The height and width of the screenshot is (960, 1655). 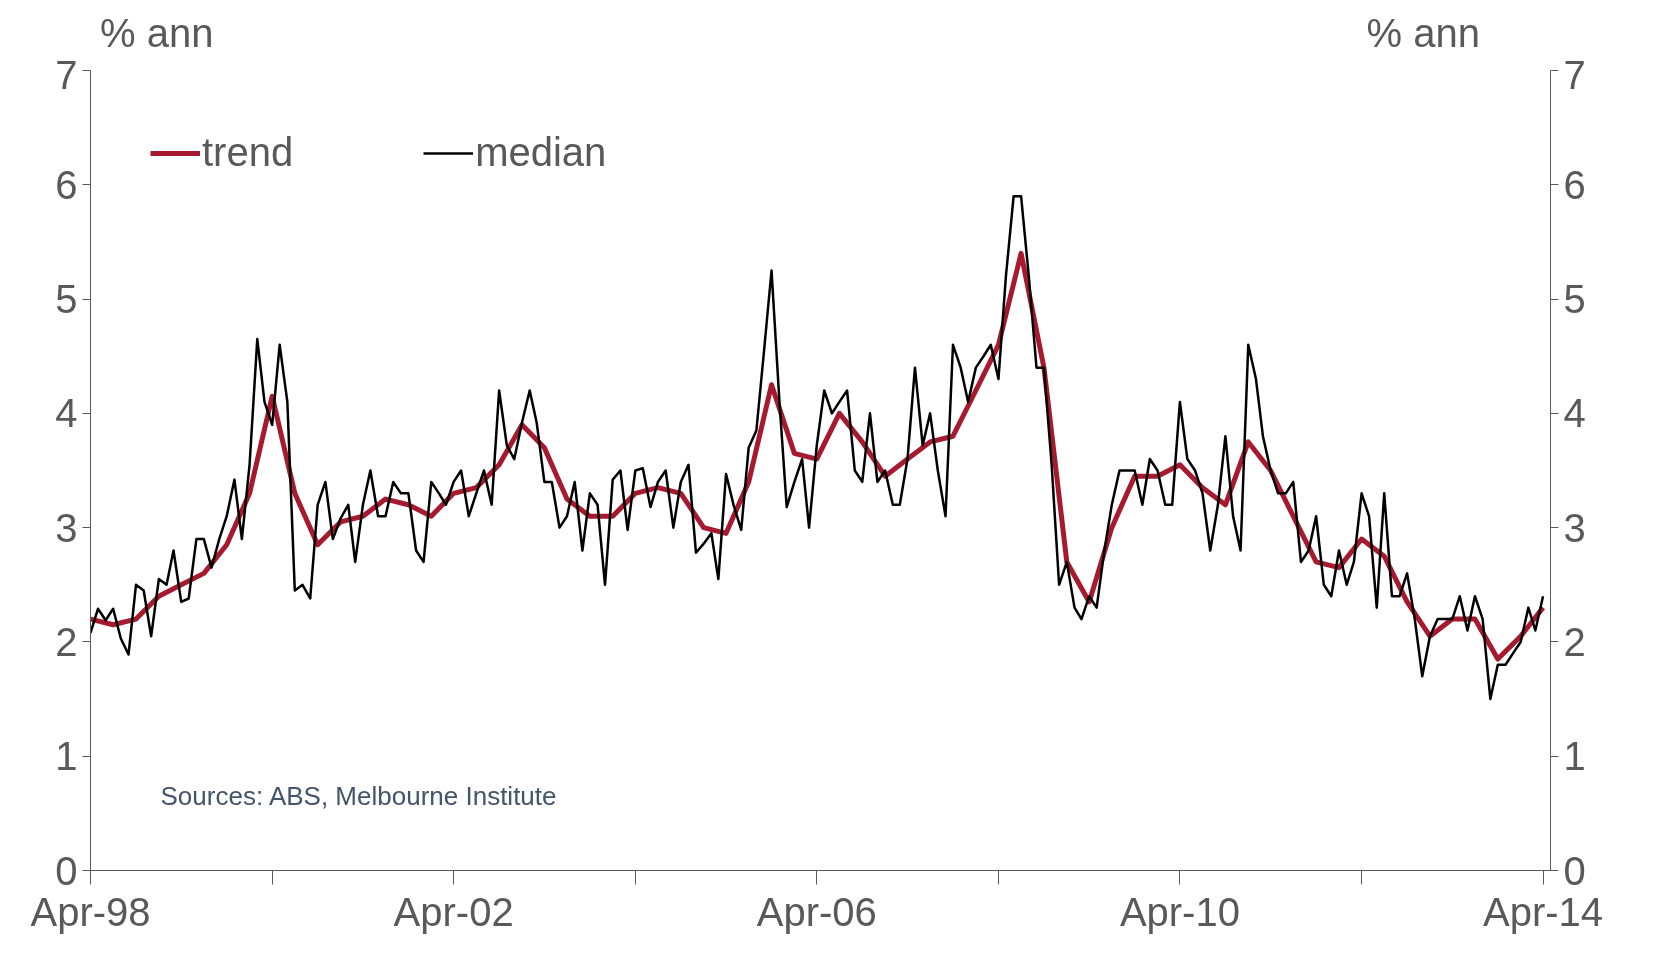 What do you see at coordinates (1423, 33) in the screenshot?
I see `y2-axis-title: % ann` at bounding box center [1423, 33].